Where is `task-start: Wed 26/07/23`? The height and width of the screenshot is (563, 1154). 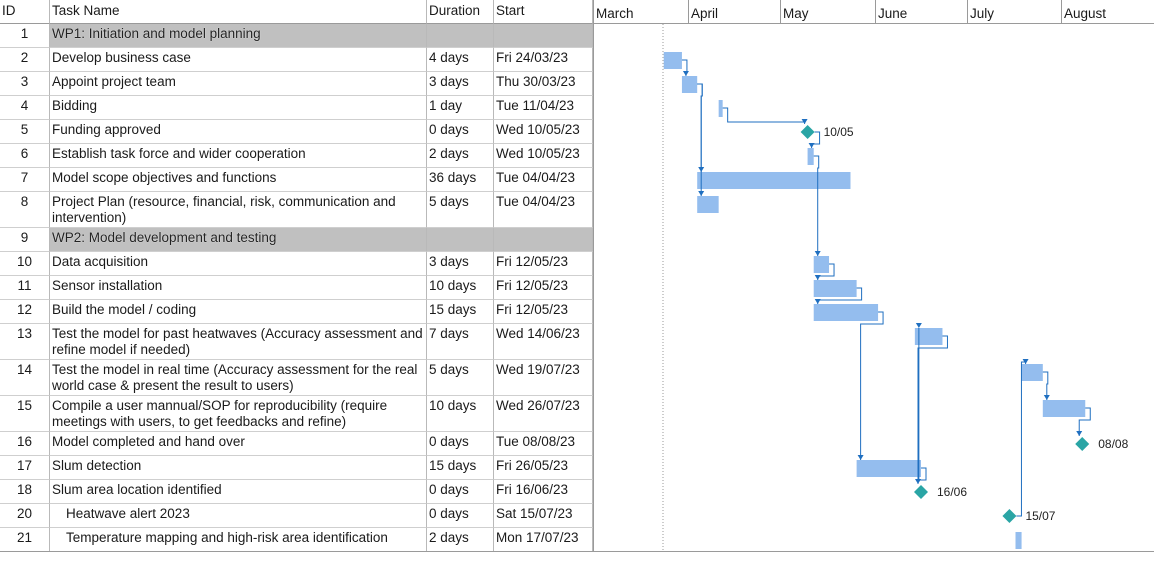
task-start: Wed 26/07/23 is located at coordinates (543, 414).